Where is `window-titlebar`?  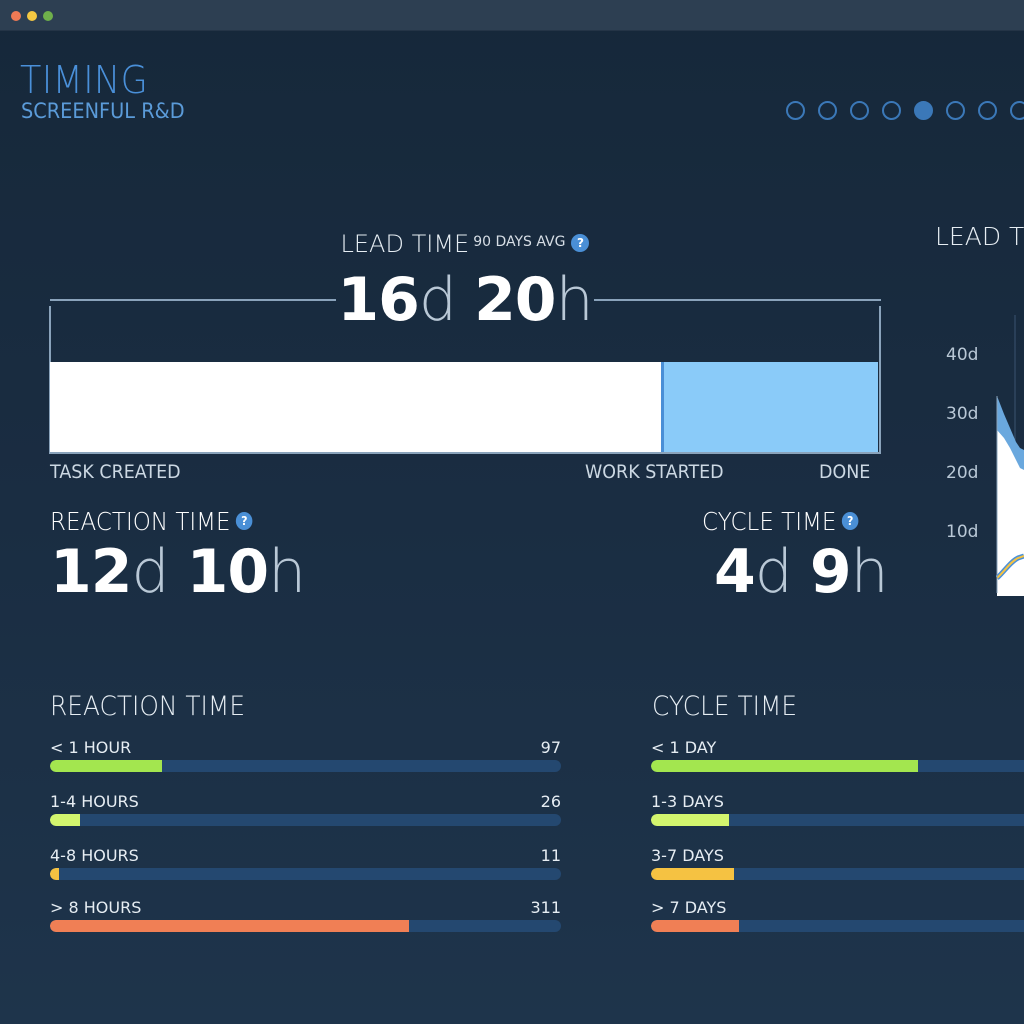 window-titlebar is located at coordinates (512, 15).